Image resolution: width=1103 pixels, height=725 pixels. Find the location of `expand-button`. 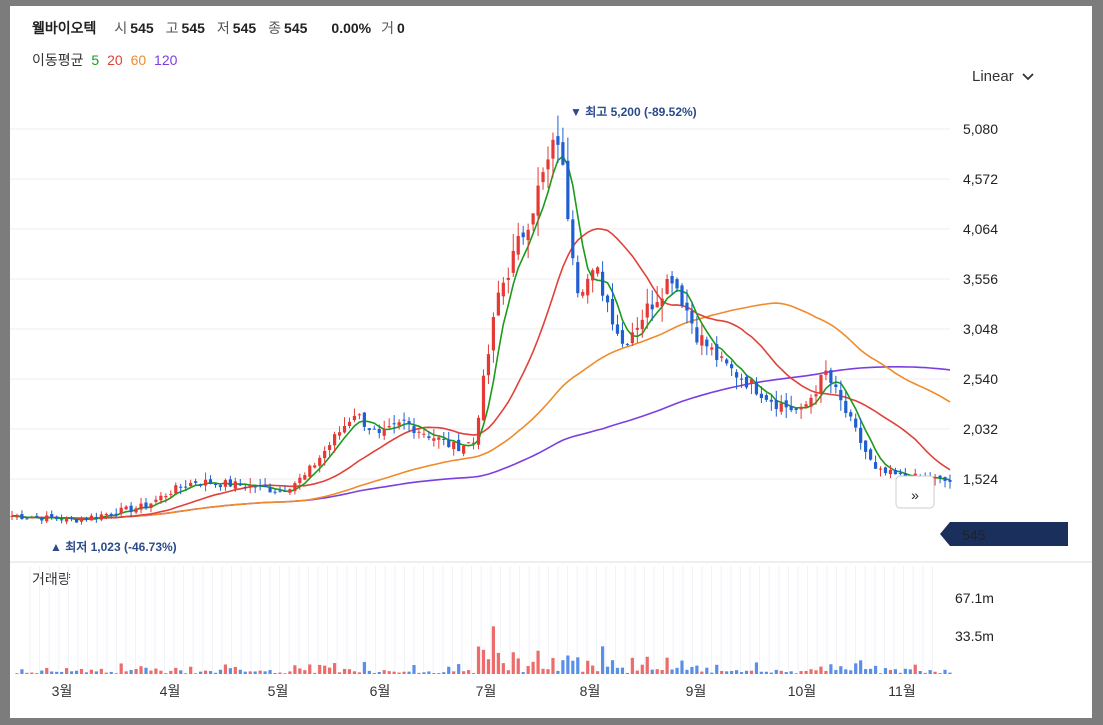

expand-button is located at coordinates (915, 492).